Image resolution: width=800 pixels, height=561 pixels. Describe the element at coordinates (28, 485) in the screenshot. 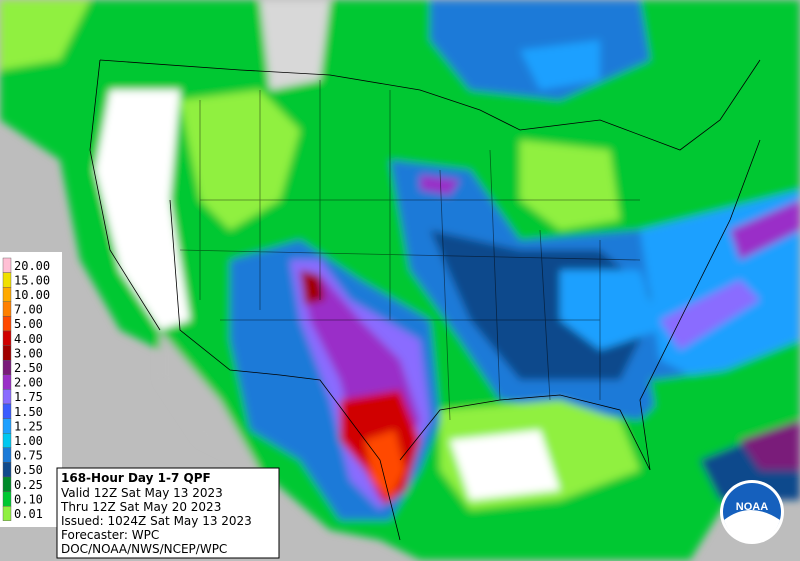

I see `legend-label: 0.25` at that location.